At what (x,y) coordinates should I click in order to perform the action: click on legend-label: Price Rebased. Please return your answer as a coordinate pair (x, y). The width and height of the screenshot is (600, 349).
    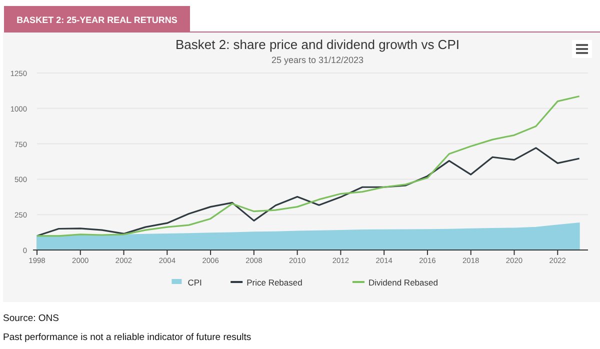
    Looking at the image, I should click on (274, 283).